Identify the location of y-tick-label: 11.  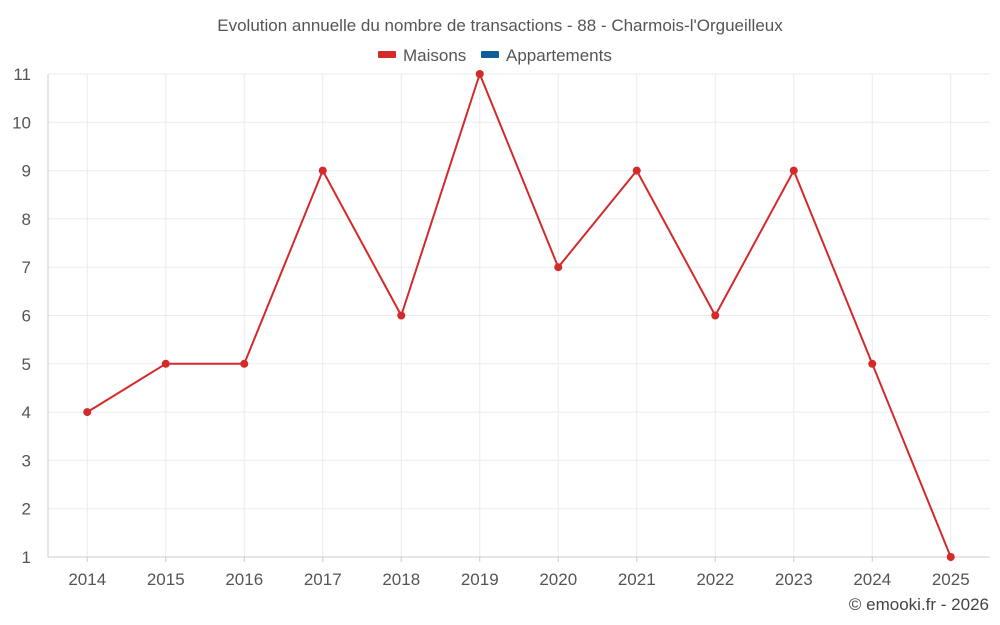
(22, 74).